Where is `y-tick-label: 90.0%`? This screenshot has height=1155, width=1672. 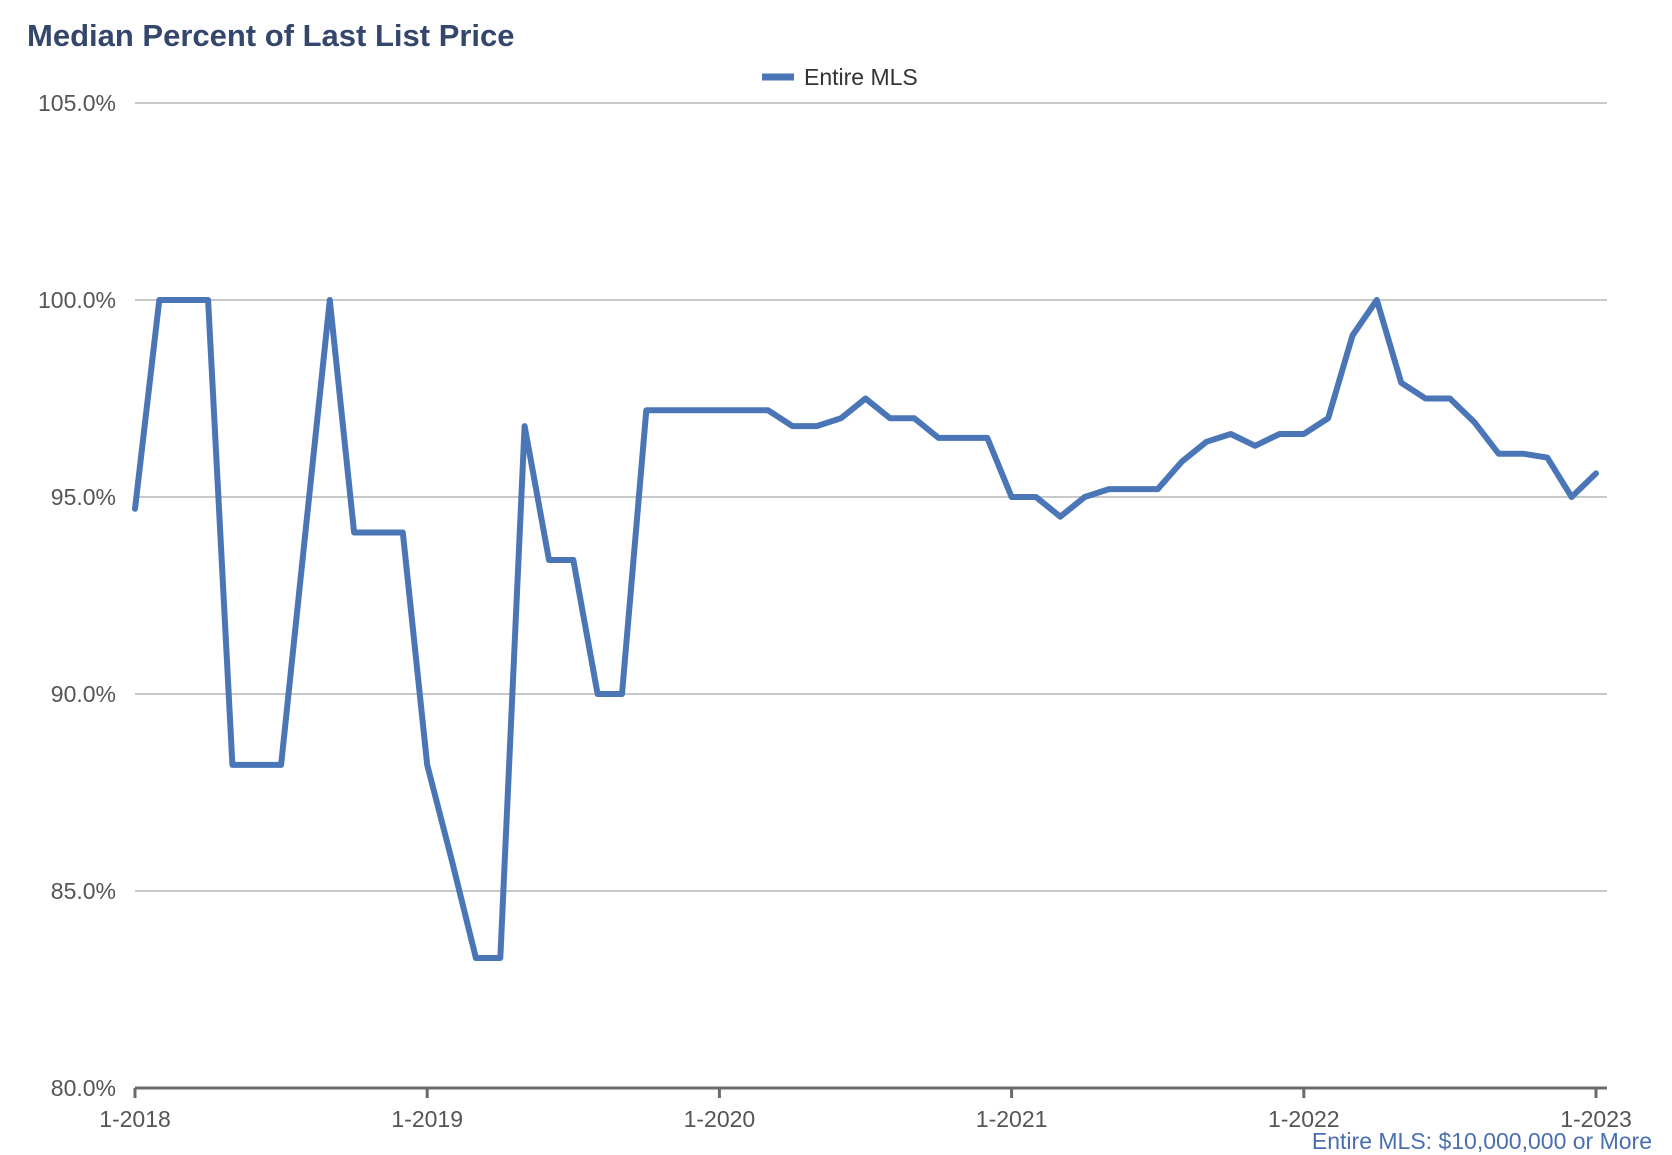 y-tick-label: 90.0% is located at coordinates (83, 694).